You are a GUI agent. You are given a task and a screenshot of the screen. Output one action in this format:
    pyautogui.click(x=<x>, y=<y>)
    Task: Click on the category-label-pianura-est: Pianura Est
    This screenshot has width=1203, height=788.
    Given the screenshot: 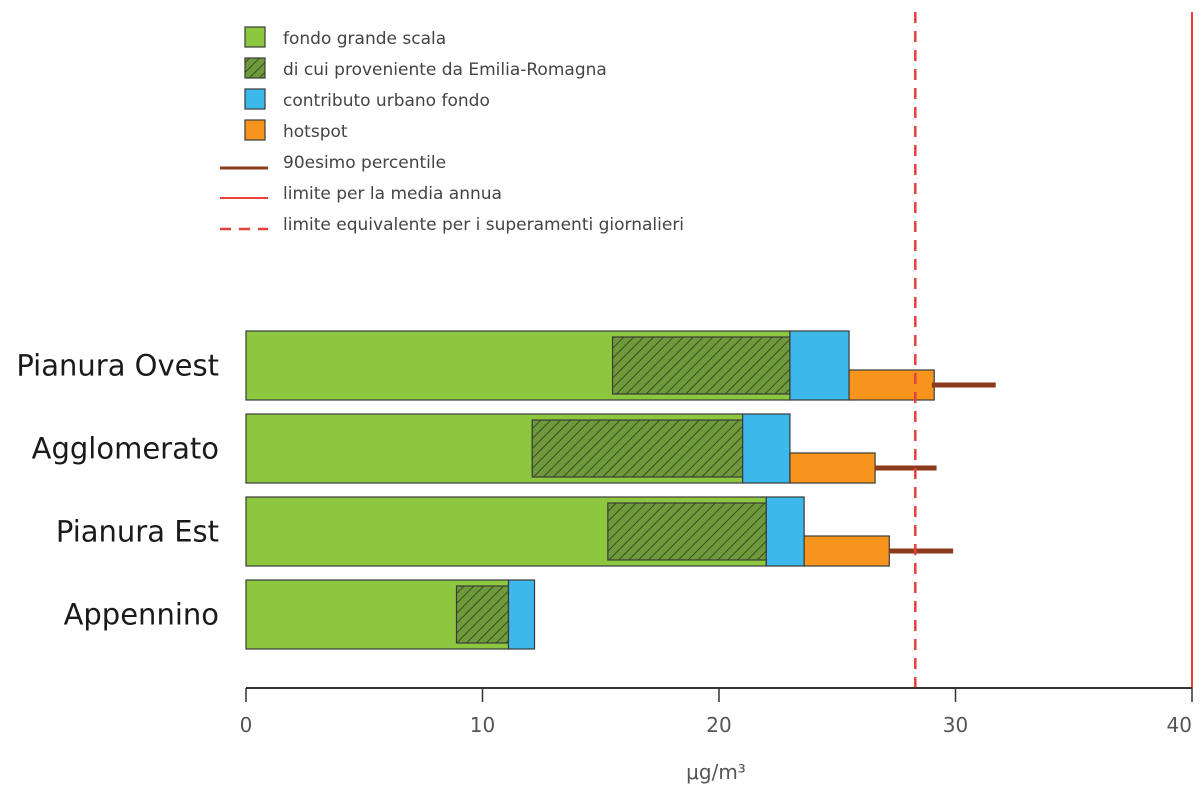 What is the action you would take?
    pyautogui.click(x=137, y=532)
    